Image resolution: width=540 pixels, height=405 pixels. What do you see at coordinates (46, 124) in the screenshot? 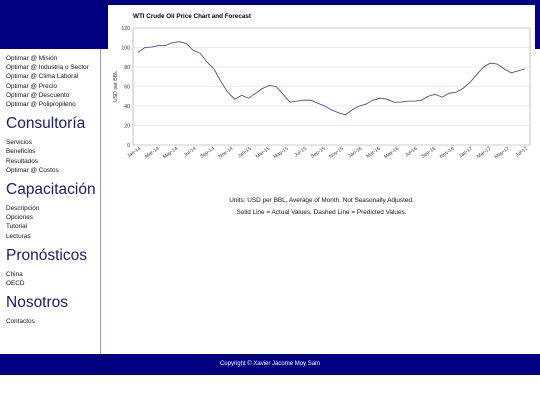
I see `section-heading: Consultoría` at bounding box center [46, 124].